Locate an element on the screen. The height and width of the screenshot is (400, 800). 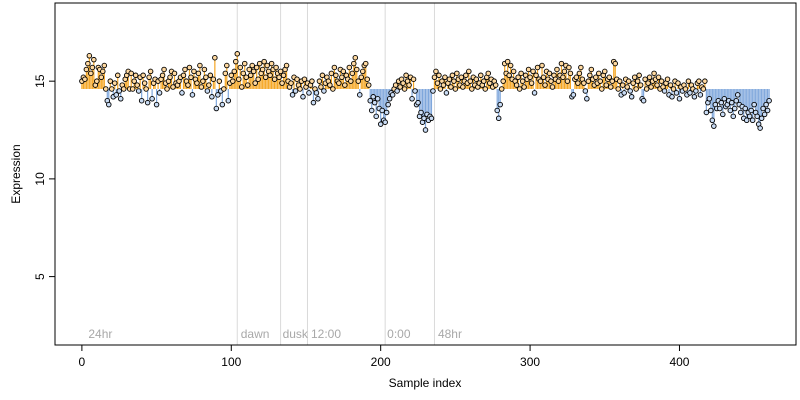
annotation-label-2: dusk is located at coordinates (296, 334).